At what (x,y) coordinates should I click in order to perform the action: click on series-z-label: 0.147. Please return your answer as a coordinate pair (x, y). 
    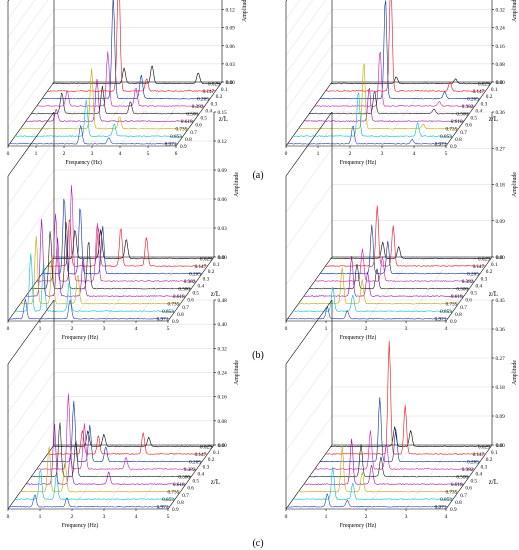
    Looking at the image, I should click on (479, 455).